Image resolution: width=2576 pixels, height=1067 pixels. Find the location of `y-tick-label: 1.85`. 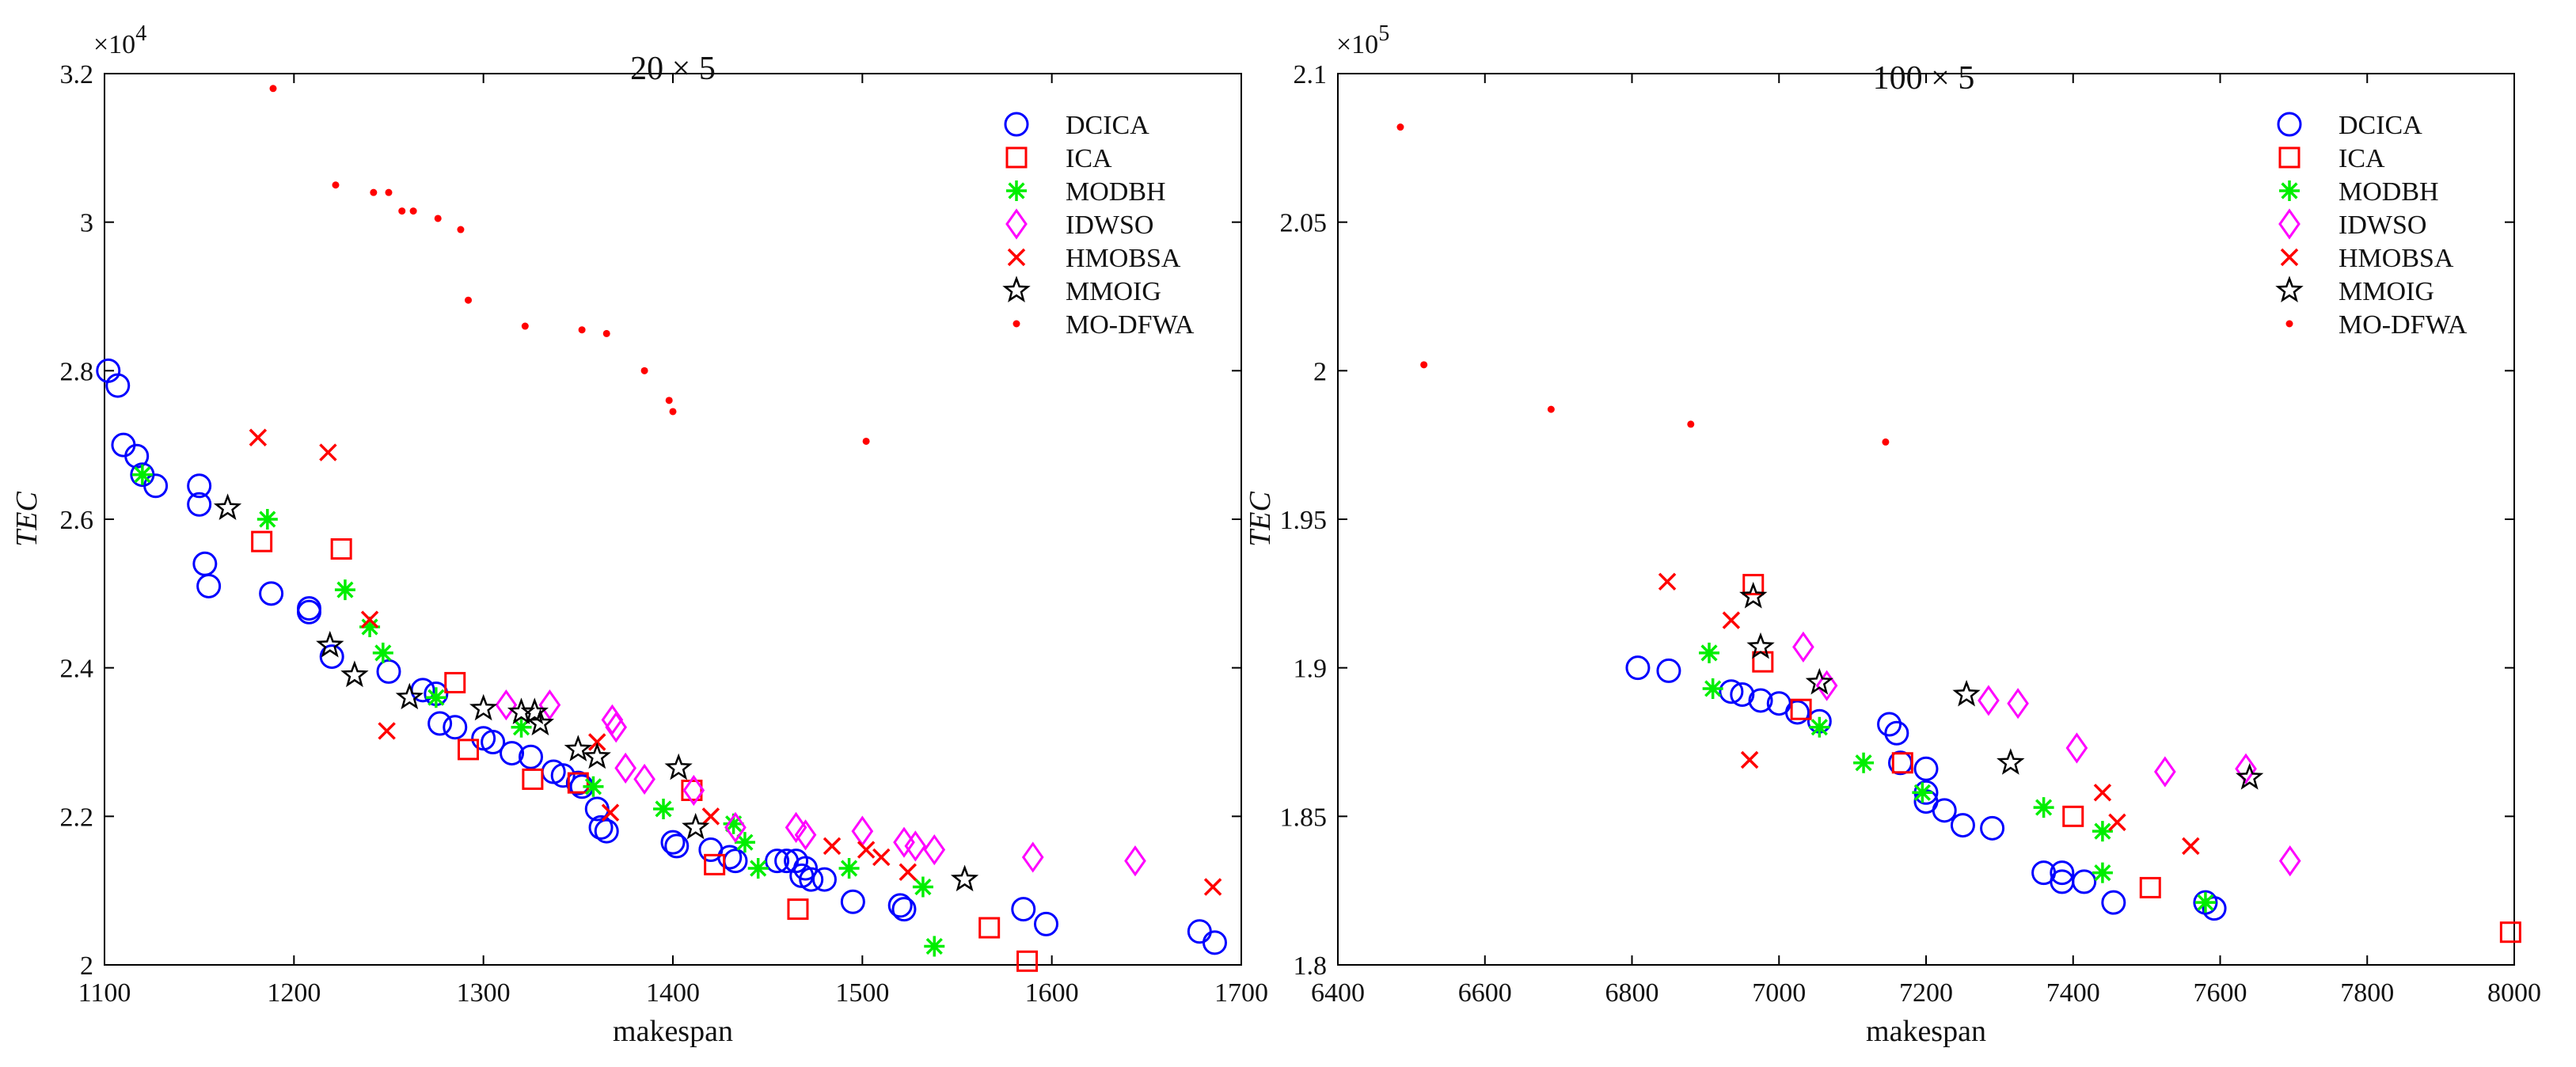

y-tick-label: 1.85 is located at coordinates (1304, 817).